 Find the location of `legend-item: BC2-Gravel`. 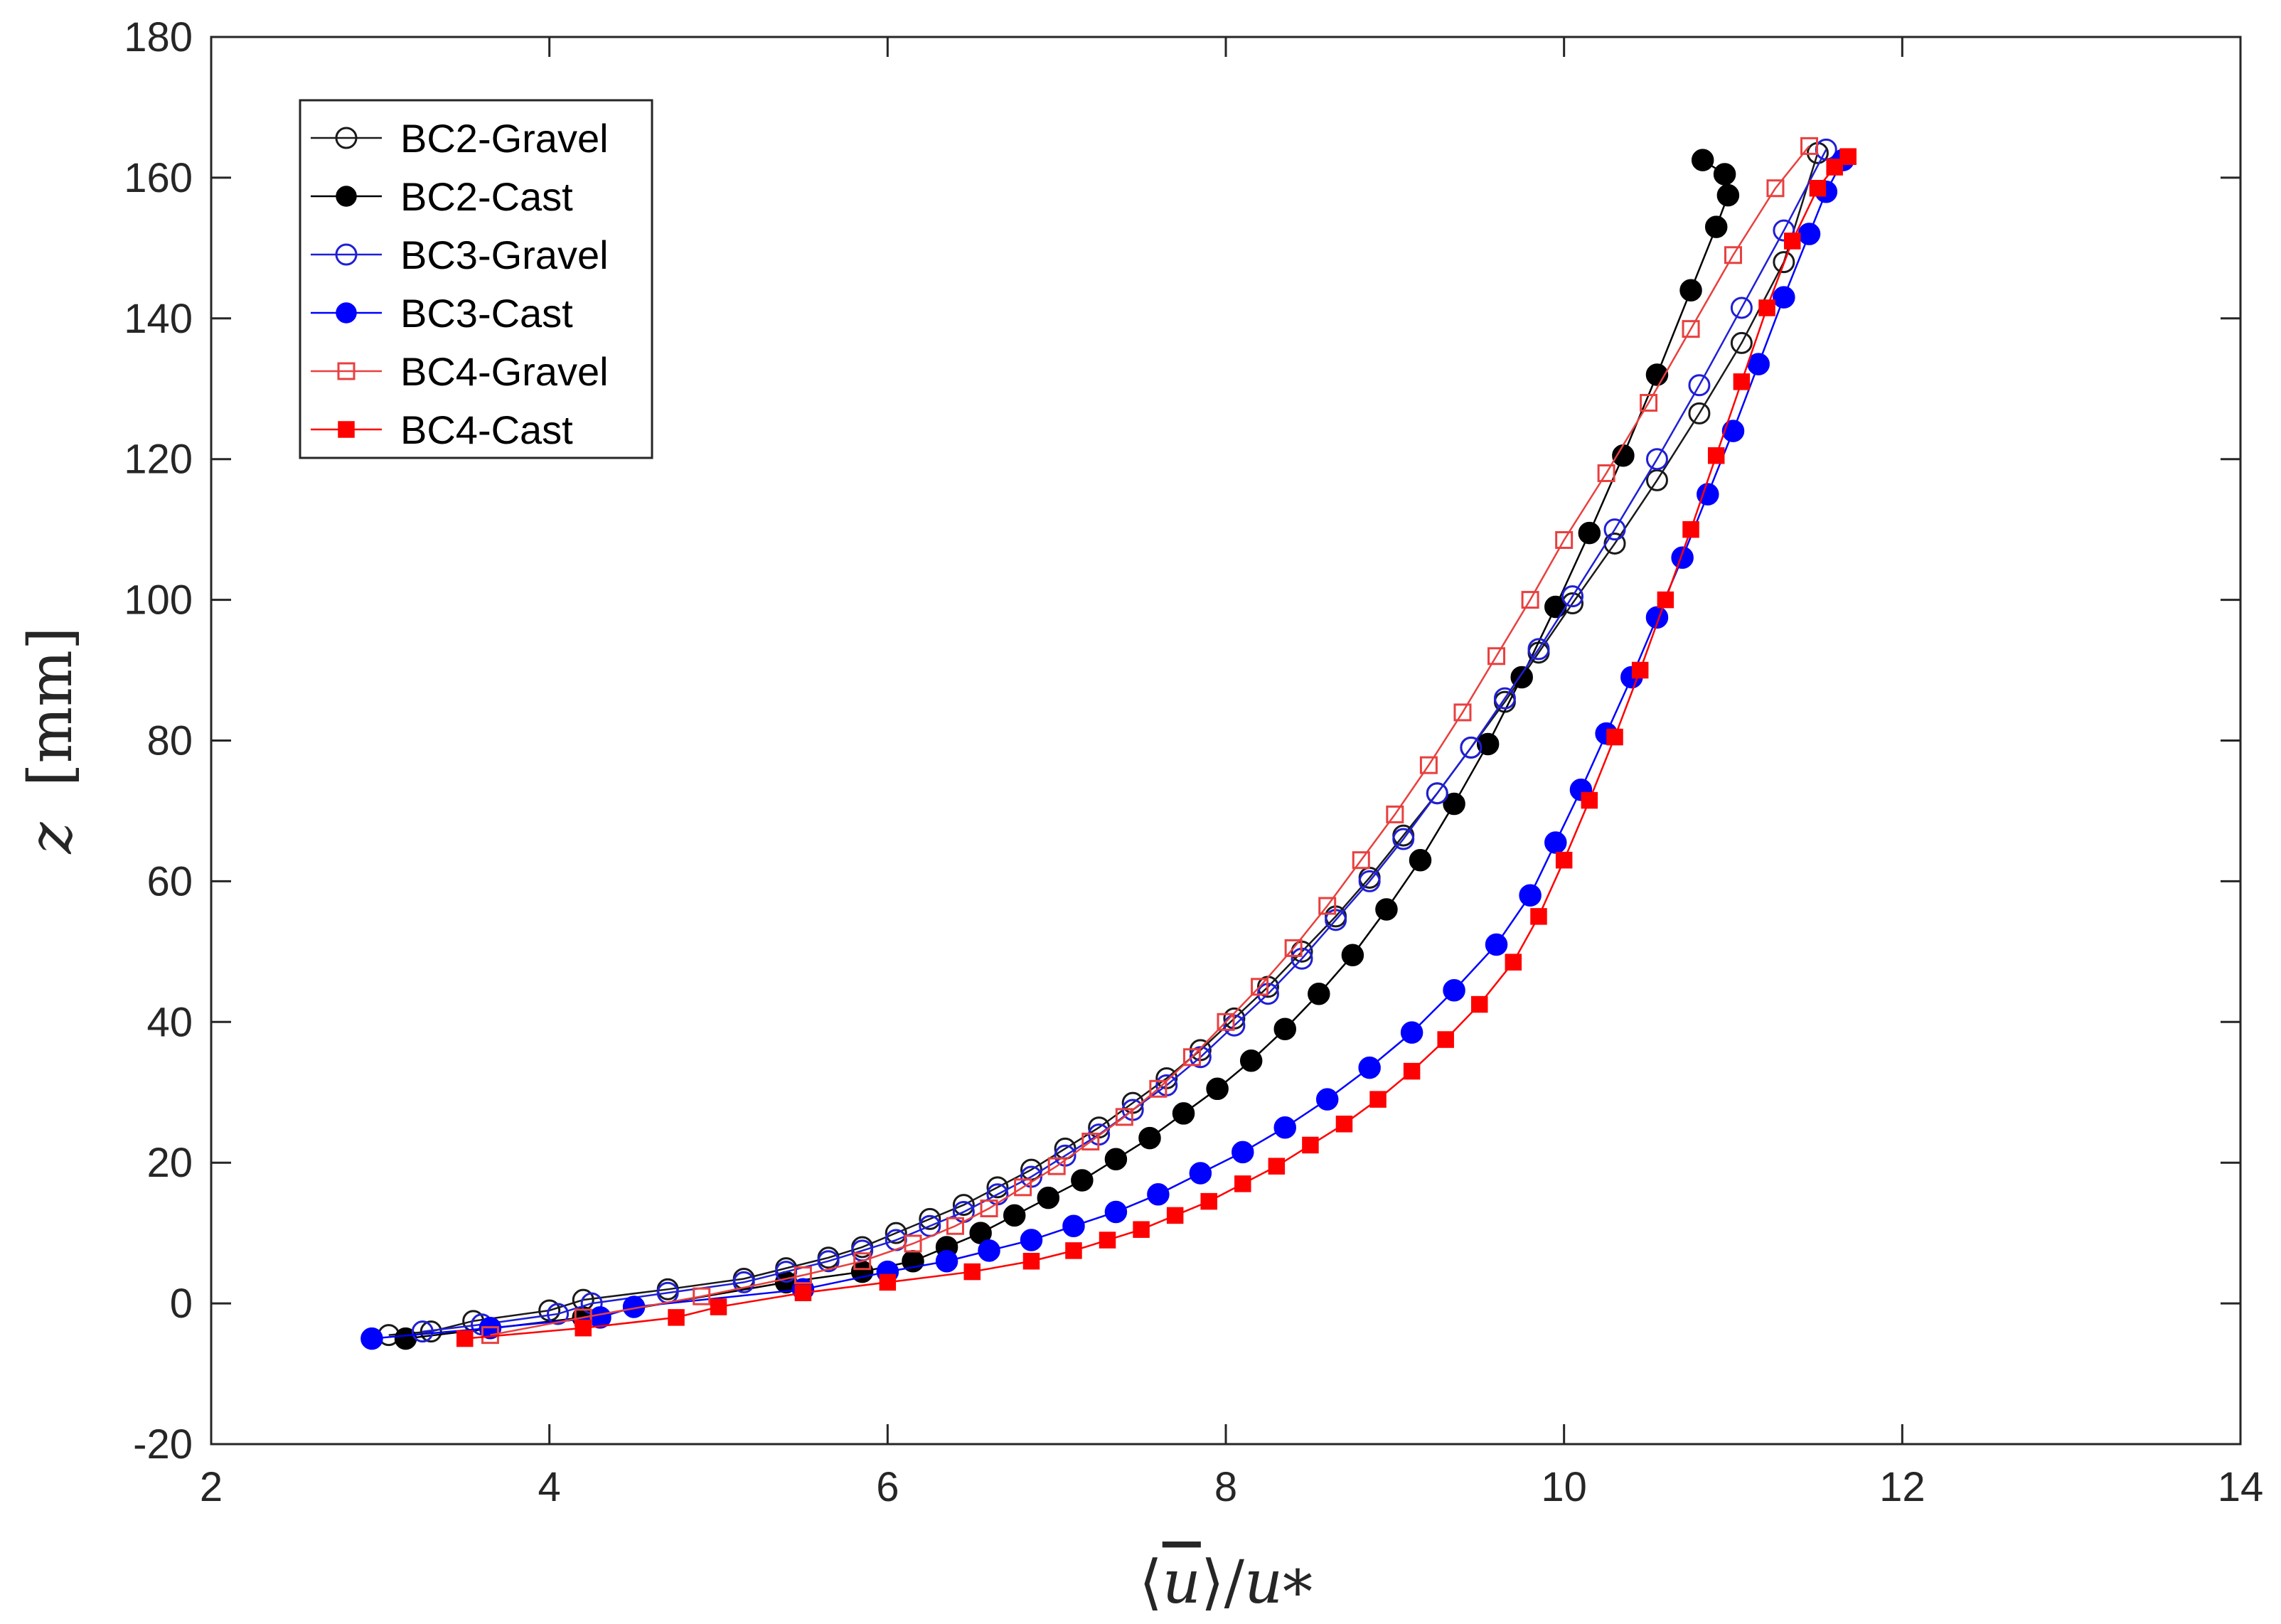

legend-item: BC2-Gravel is located at coordinates (460, 138).